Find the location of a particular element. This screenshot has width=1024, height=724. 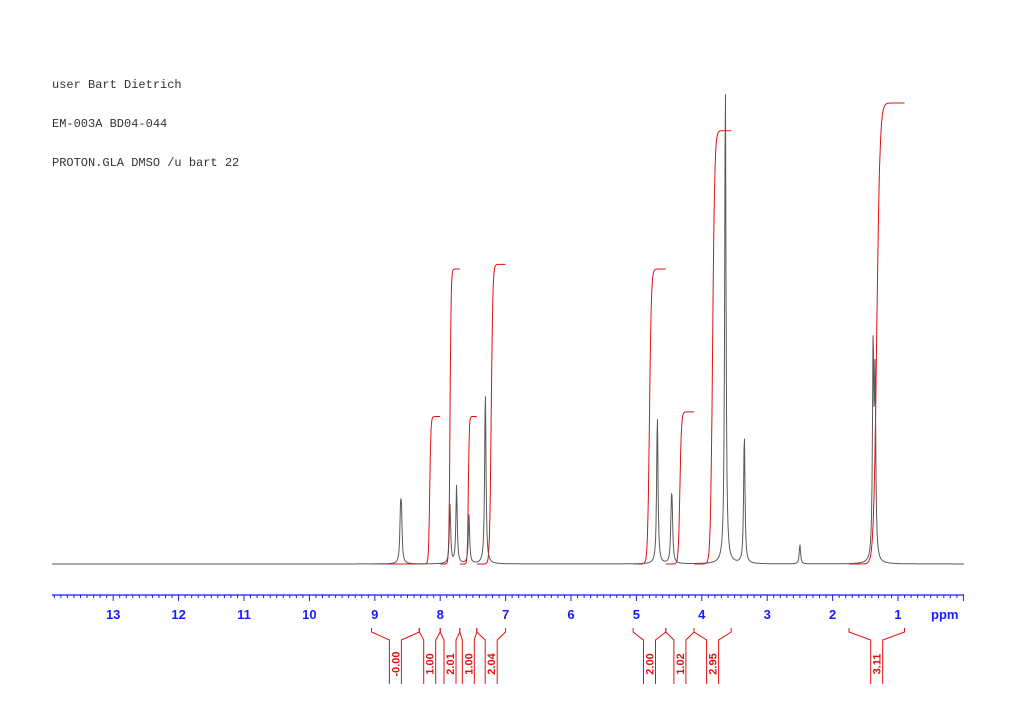

axis-tick-label: 12 is located at coordinates (178, 614).